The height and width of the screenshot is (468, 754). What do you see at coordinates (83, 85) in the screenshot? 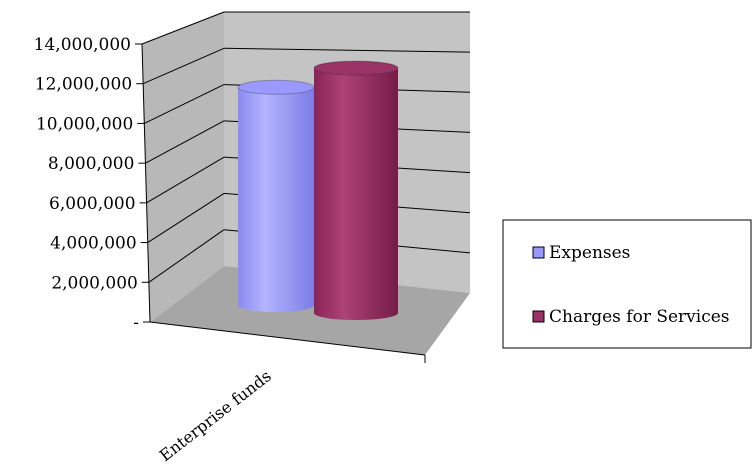
I see `y-tick-label: 12,000,000` at bounding box center [83, 85].